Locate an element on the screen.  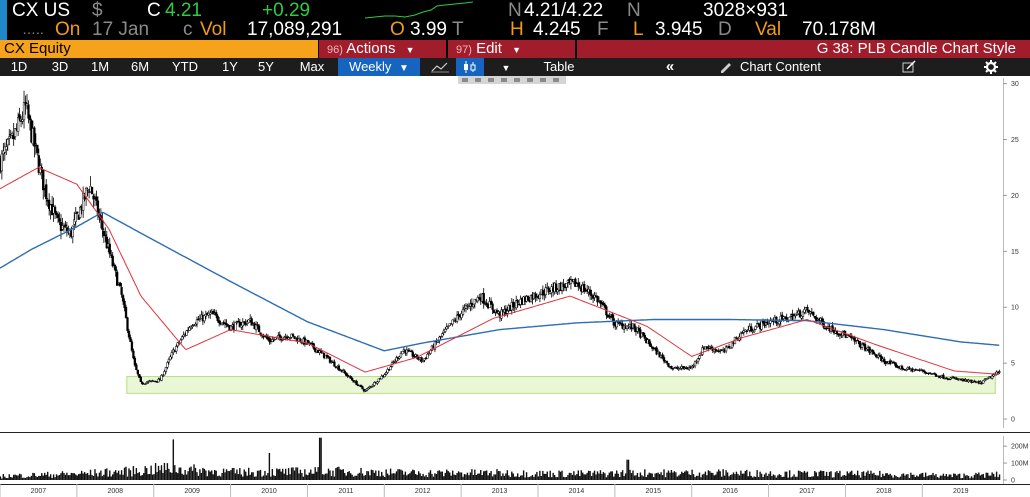
chart-type-dropdown: ▼ is located at coordinates (506, 67).